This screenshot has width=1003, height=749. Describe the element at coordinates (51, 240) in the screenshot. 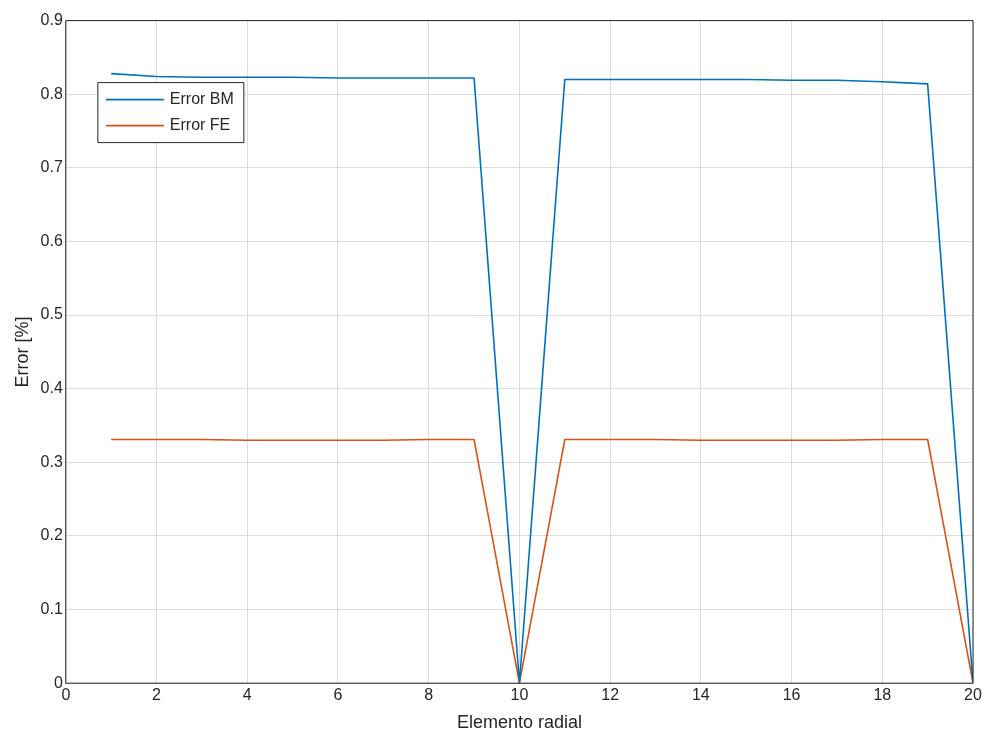

I see `y-tick-label: 0.6` at that location.